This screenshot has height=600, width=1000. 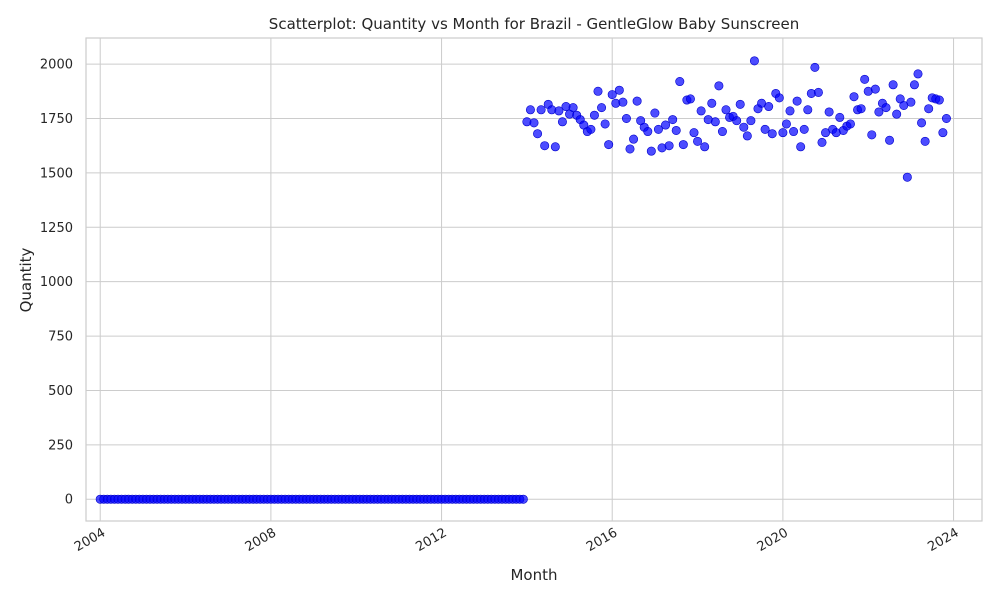 What do you see at coordinates (431, 540) in the screenshot?
I see `x-tick-label: 2012` at bounding box center [431, 540].